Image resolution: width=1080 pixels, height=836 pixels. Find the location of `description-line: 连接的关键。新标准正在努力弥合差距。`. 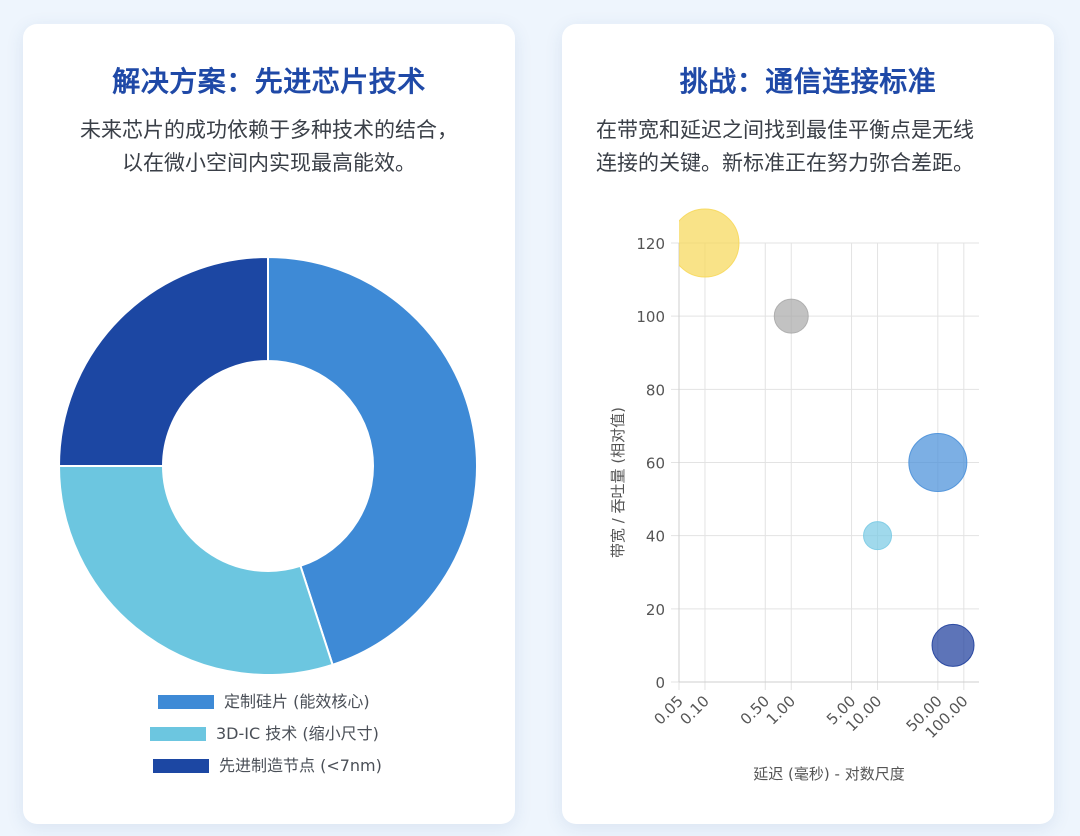

description-line: 连接的关键。新标准正在努力弥合差距。 is located at coordinates (785, 163).